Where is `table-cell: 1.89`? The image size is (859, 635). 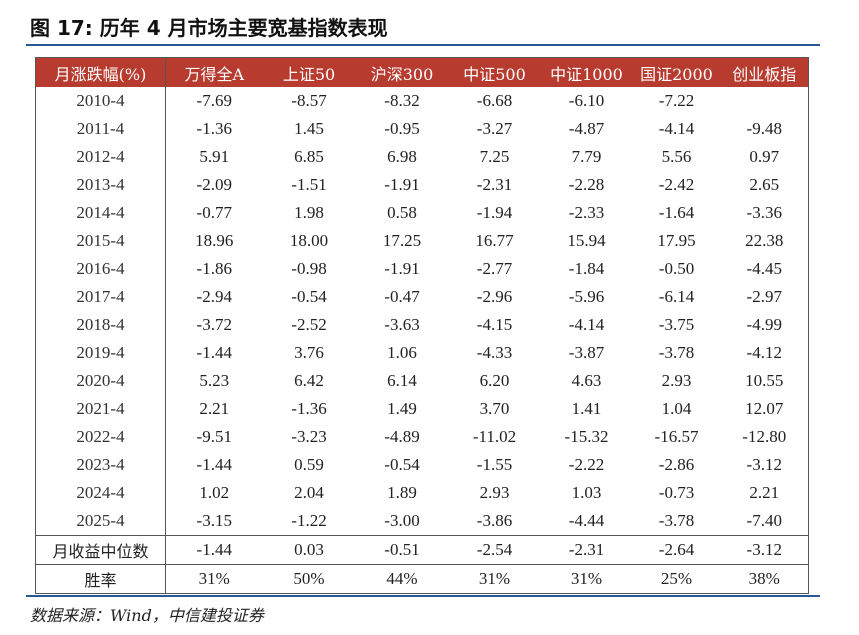
table-cell: 1.89 is located at coordinates (402, 492).